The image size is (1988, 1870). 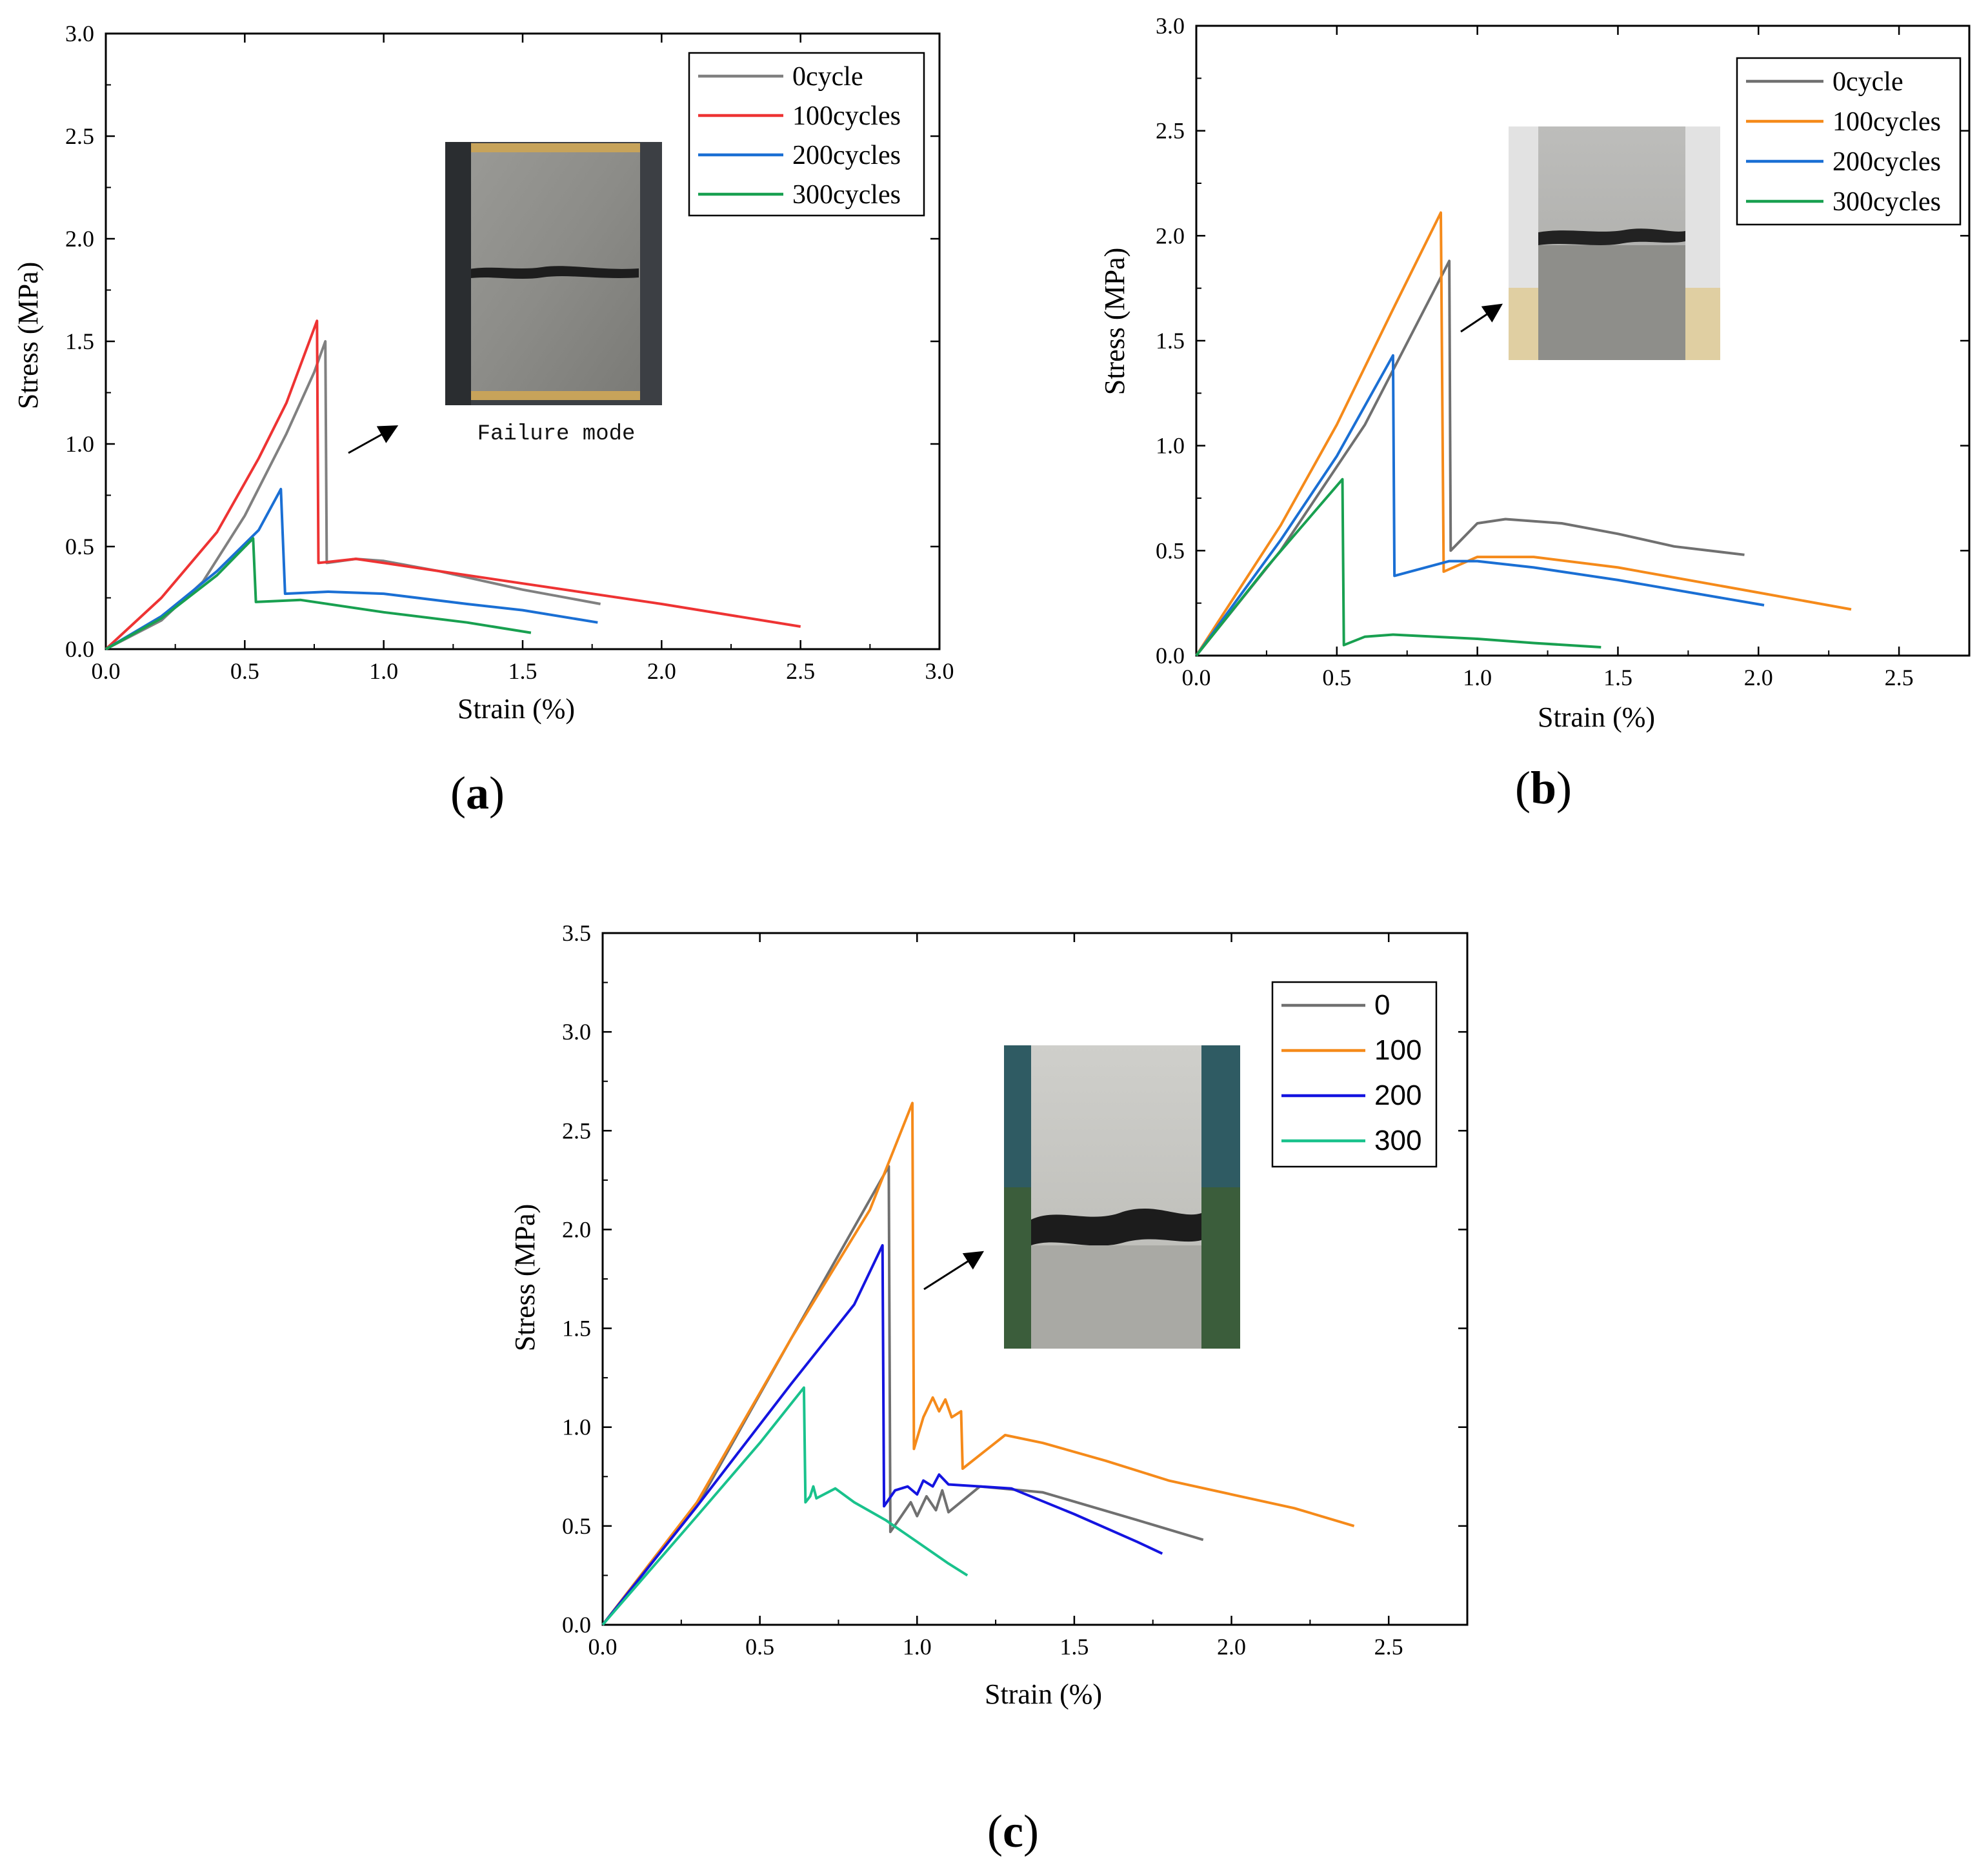 I want to click on legend-label-c-2: 200, so click(x=1397, y=1095).